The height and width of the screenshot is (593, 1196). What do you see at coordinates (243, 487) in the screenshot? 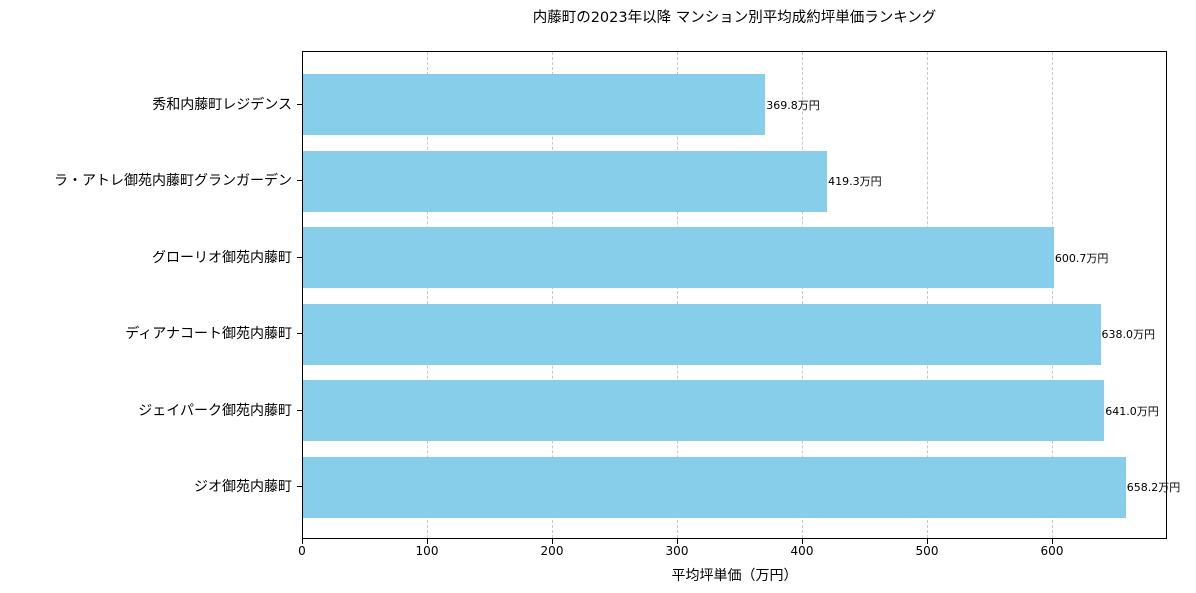
I see `y-tick-label: ジオ御苑内藤町` at bounding box center [243, 487].